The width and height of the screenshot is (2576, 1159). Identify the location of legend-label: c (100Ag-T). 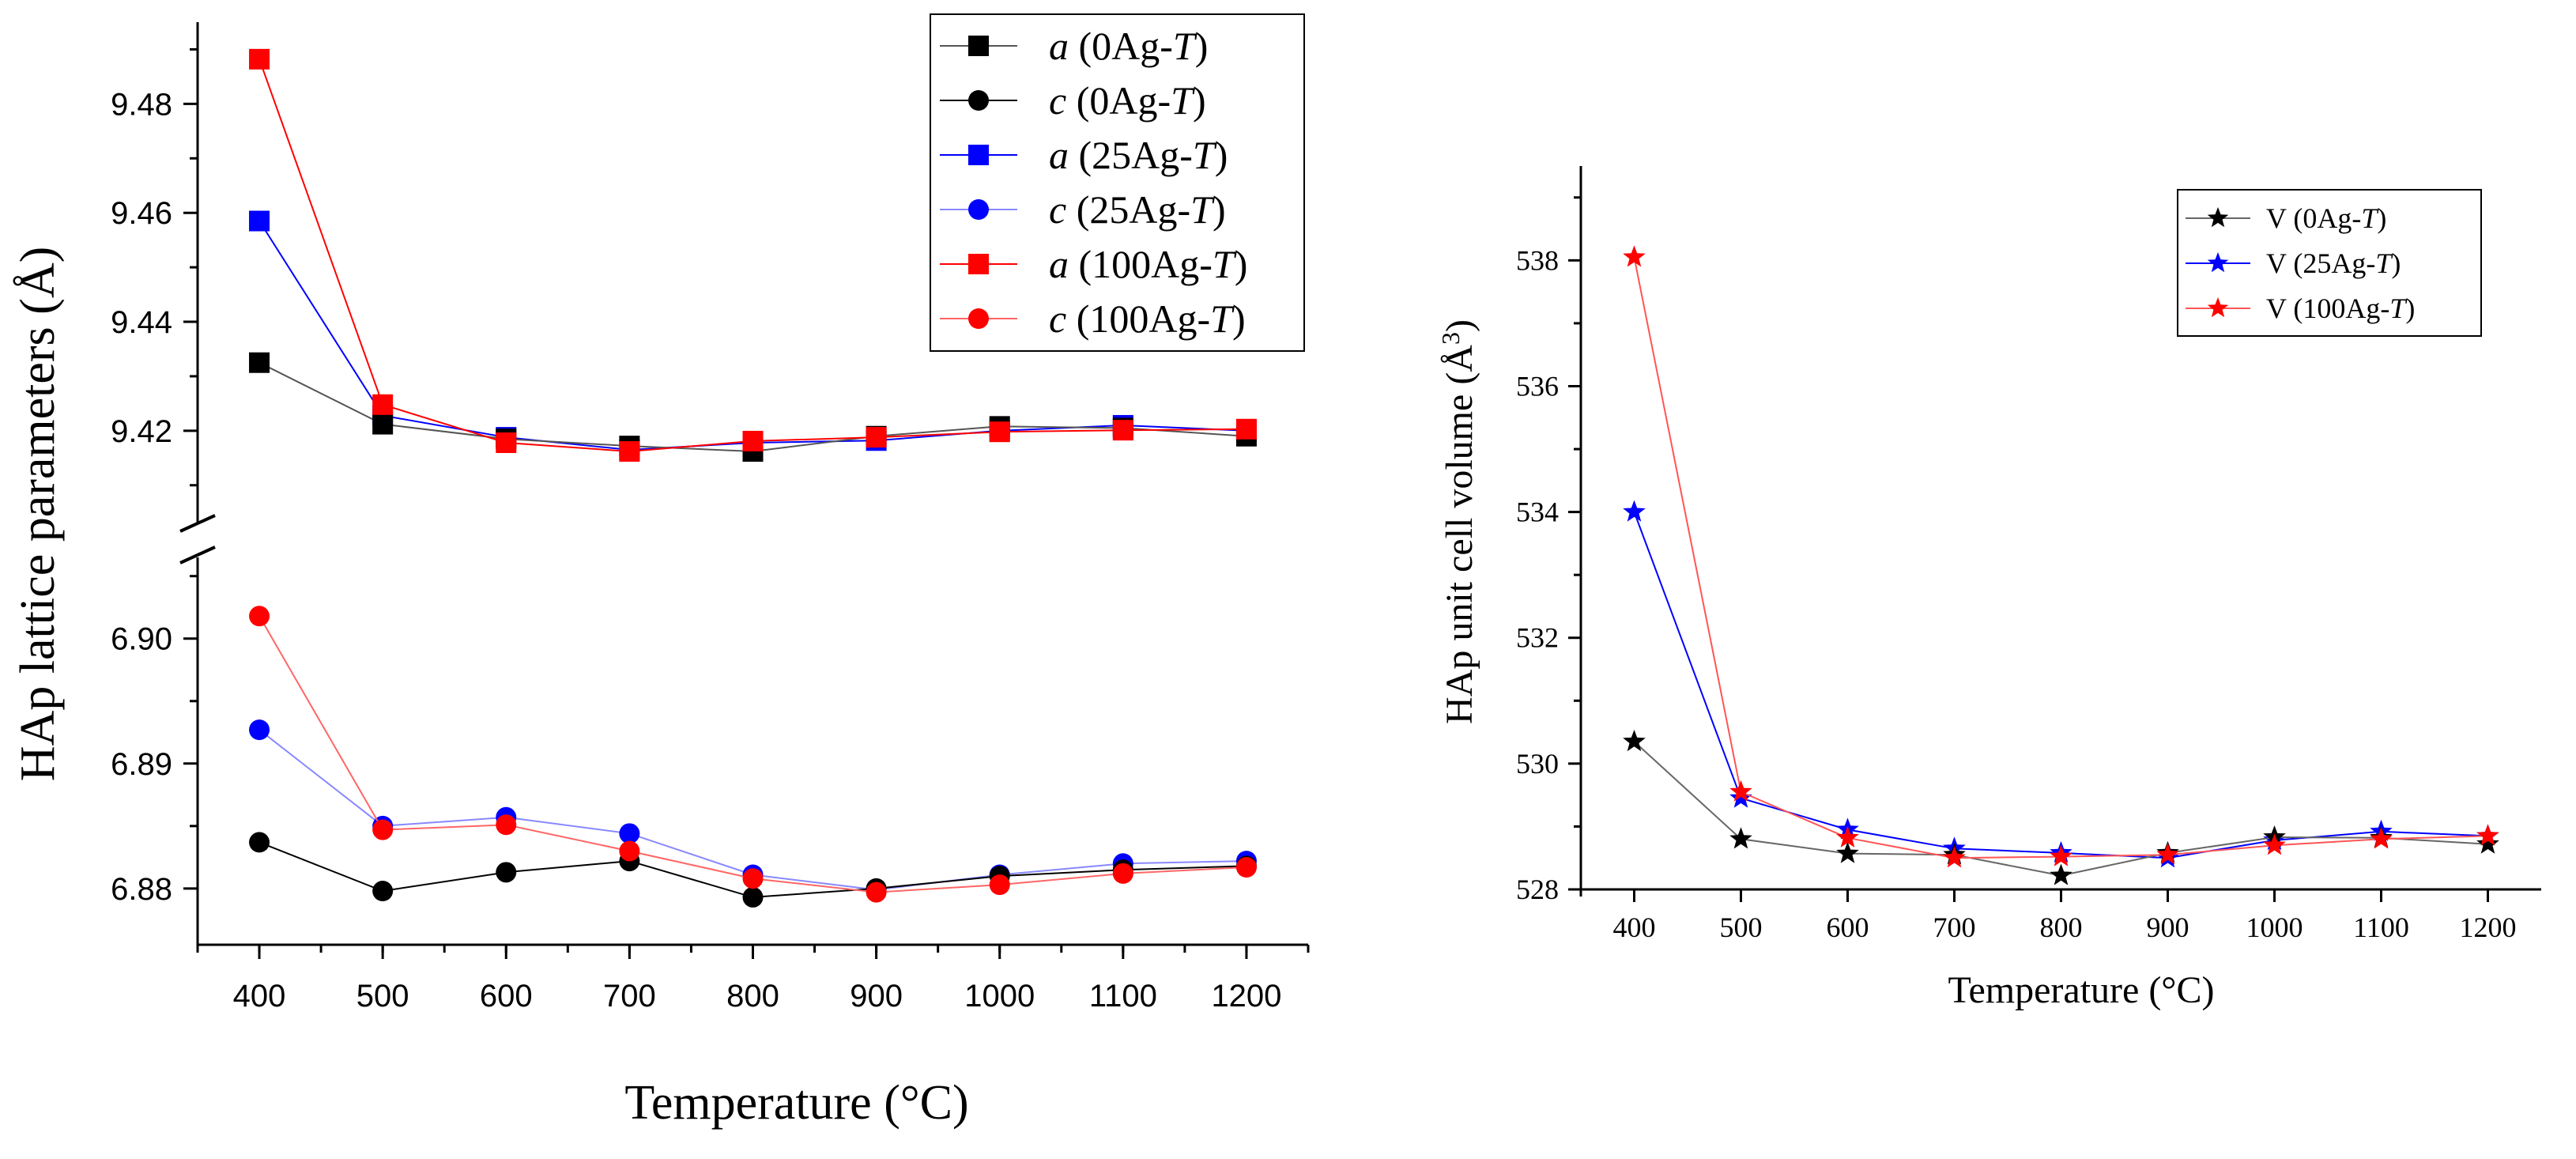
(1147, 319).